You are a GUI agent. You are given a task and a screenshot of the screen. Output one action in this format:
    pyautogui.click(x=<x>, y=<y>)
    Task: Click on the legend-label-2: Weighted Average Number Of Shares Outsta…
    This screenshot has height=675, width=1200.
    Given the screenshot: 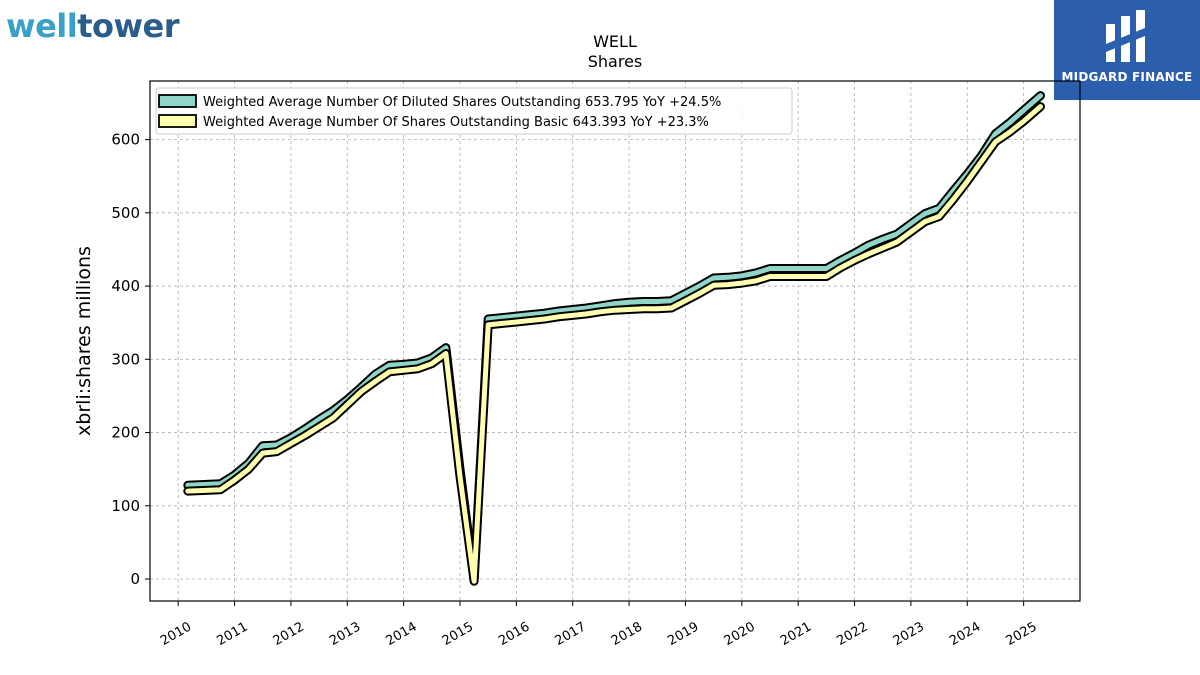 What is the action you would take?
    pyautogui.click(x=456, y=122)
    